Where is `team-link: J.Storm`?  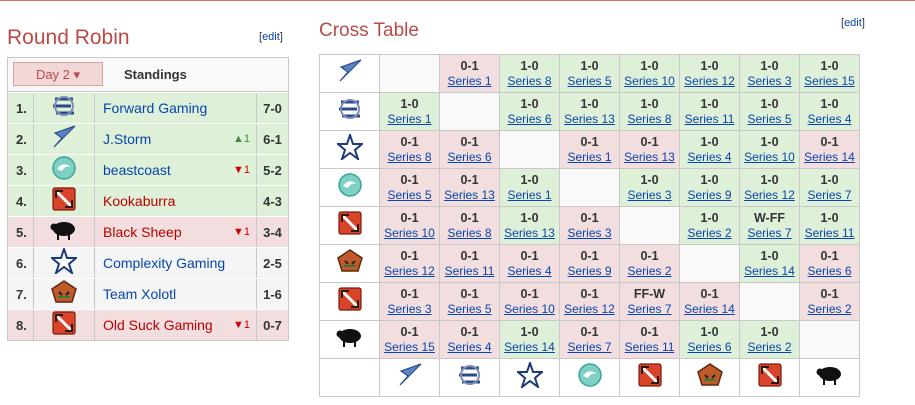 team-link: J.Storm is located at coordinates (127, 139).